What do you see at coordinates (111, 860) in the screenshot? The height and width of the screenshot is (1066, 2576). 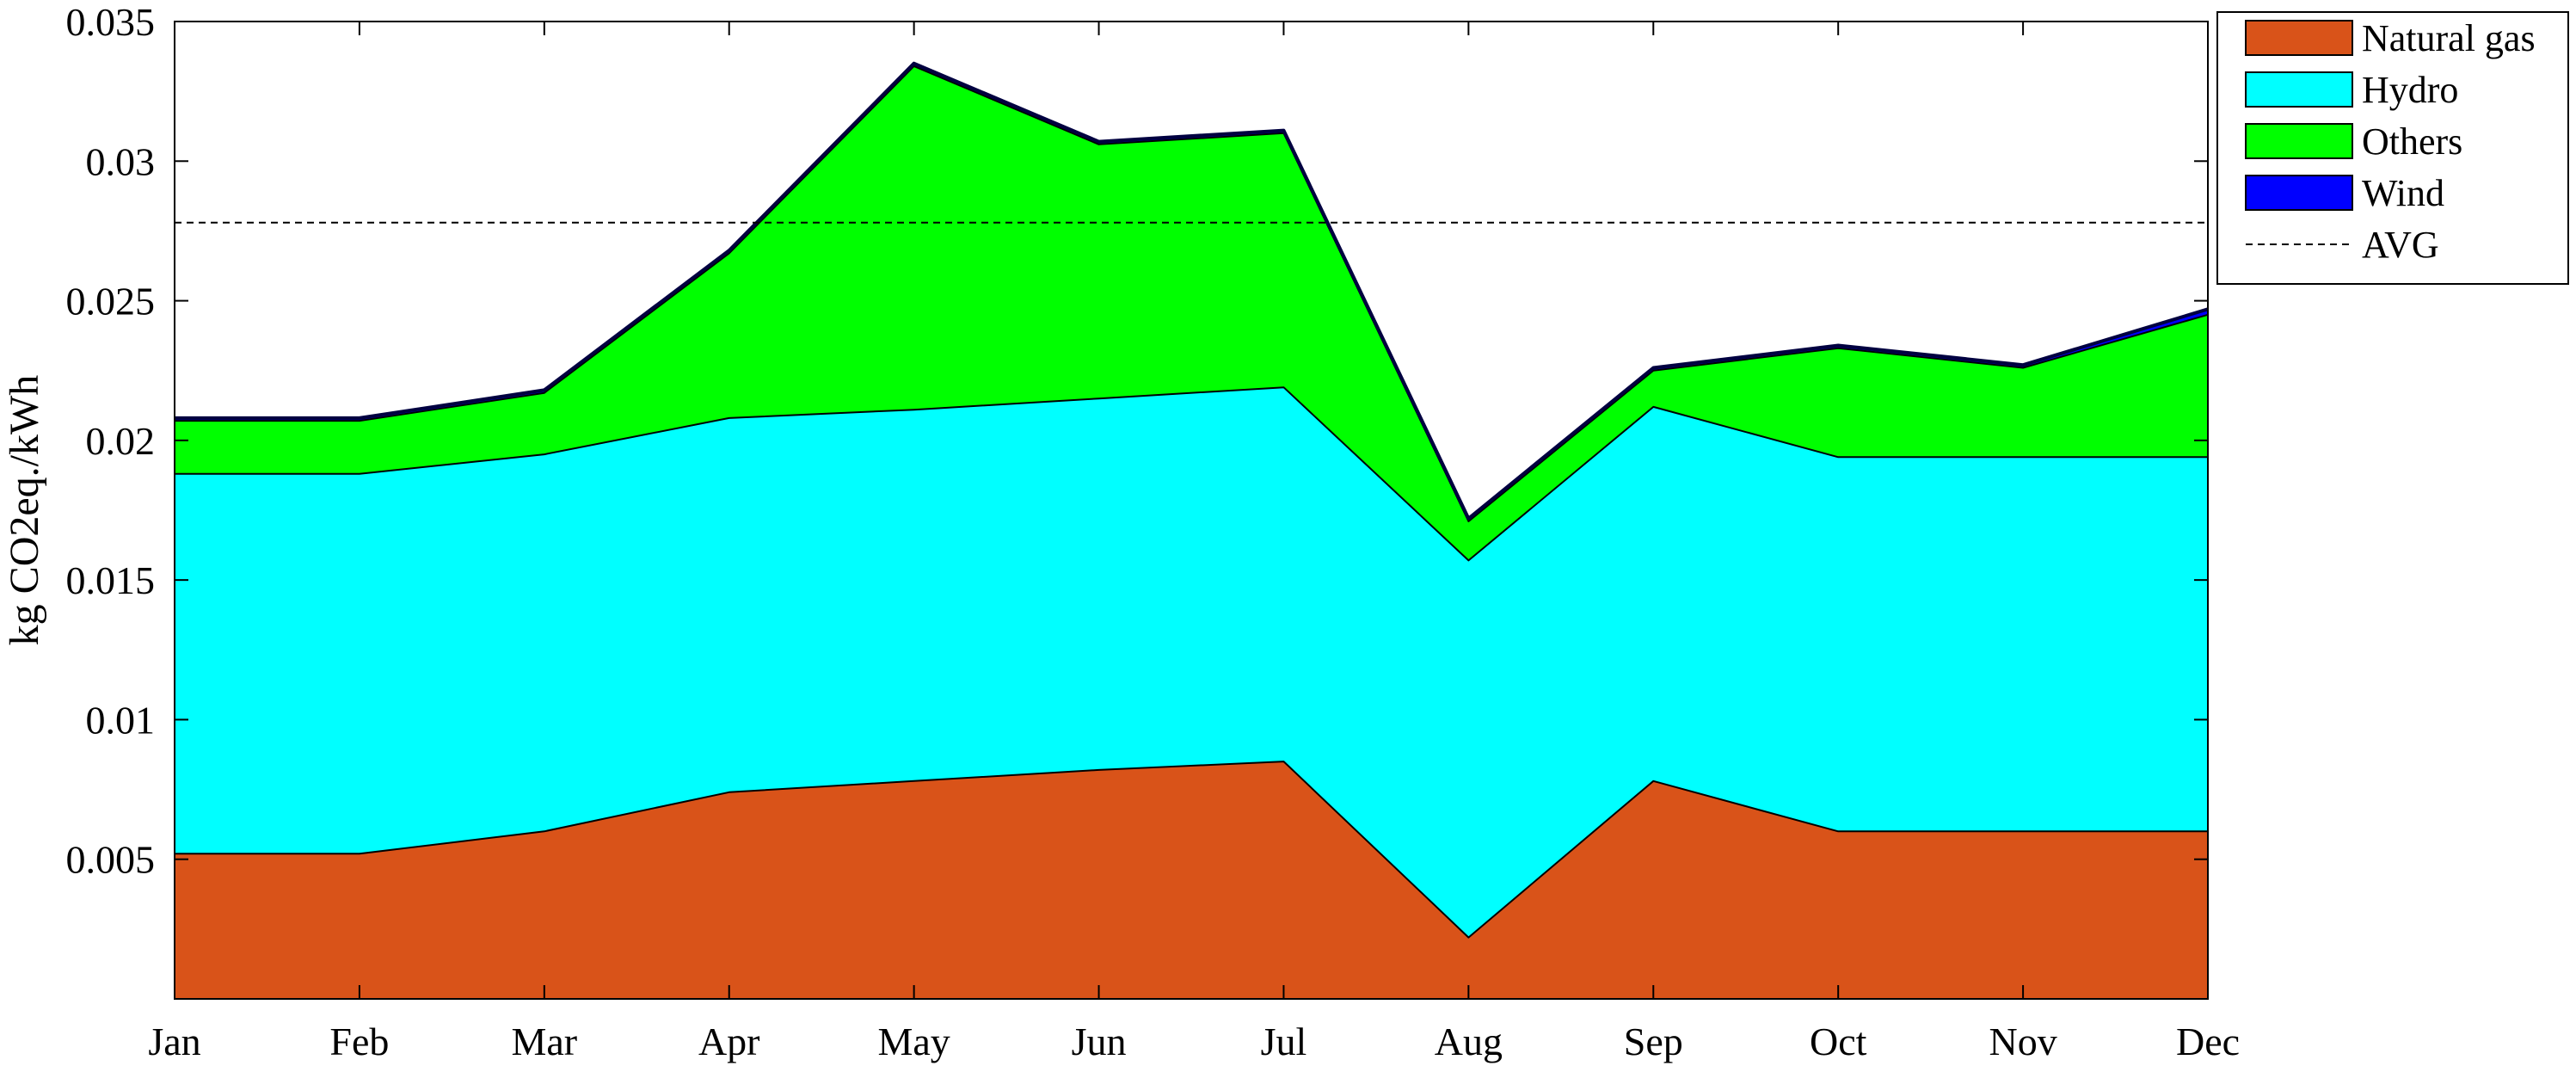 I see `y-tick-label: 0.005` at bounding box center [111, 860].